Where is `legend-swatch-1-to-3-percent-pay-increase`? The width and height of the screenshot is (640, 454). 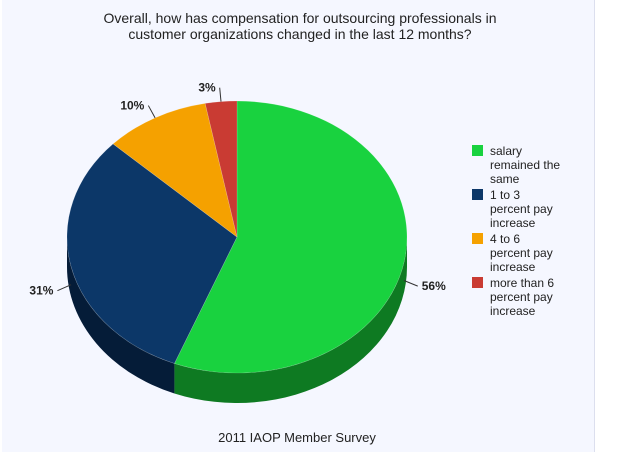
legend-swatch-1-to-3-percent-pay-increase is located at coordinates (477, 194).